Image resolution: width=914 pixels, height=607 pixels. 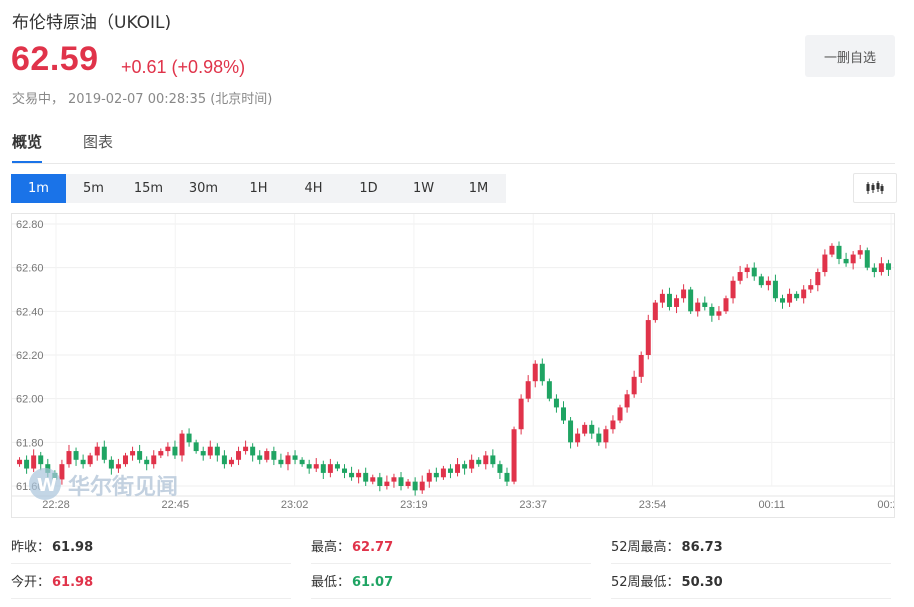 I want to click on svg-text: W, so click(x=47, y=485).